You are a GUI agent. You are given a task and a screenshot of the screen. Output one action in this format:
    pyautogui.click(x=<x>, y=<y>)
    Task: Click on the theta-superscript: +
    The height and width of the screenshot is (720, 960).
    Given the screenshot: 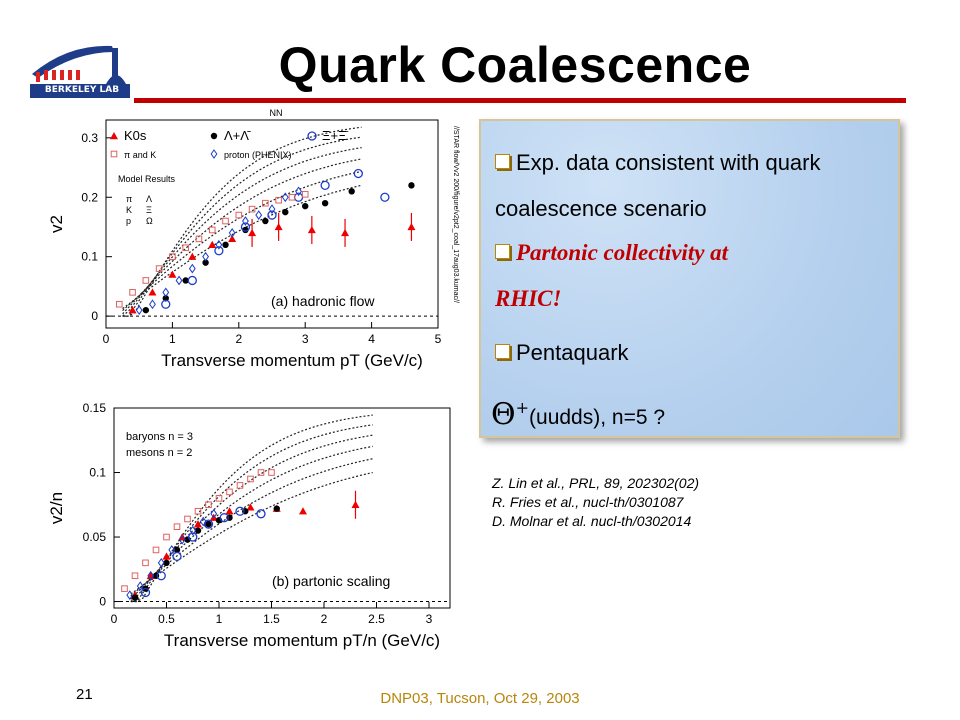 What is the action you would take?
    pyautogui.click(x=522, y=407)
    